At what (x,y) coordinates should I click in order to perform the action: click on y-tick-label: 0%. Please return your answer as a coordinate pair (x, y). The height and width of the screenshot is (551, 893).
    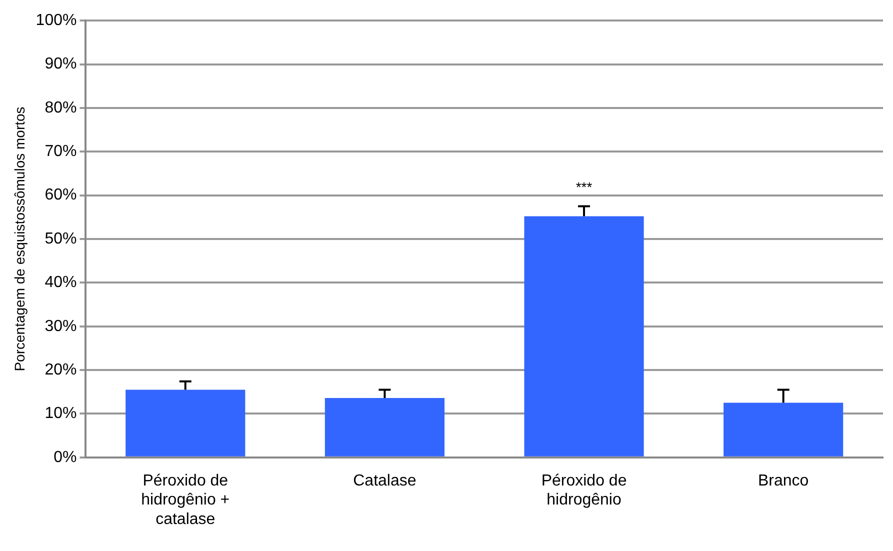
    Looking at the image, I should click on (65, 457).